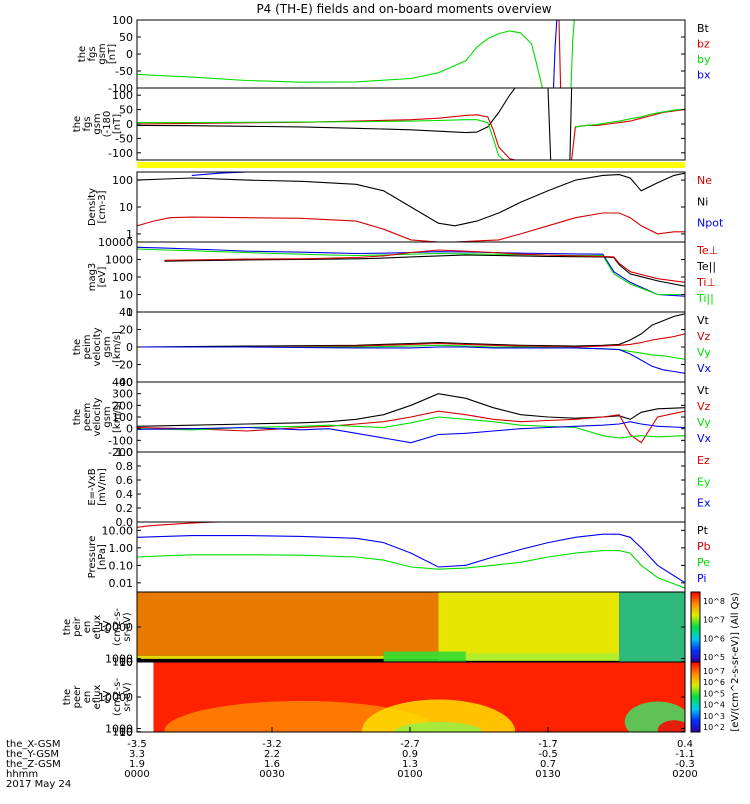  I want to click on colorbar-tick-label: 10^8, so click(714, 601).